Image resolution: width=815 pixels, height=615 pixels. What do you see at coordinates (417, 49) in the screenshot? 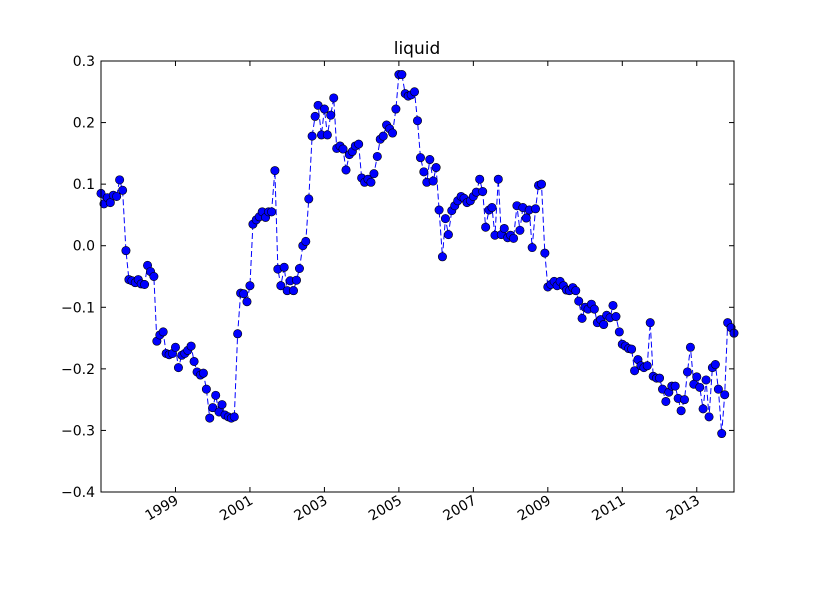
I see `chart-title: liquid` at bounding box center [417, 49].